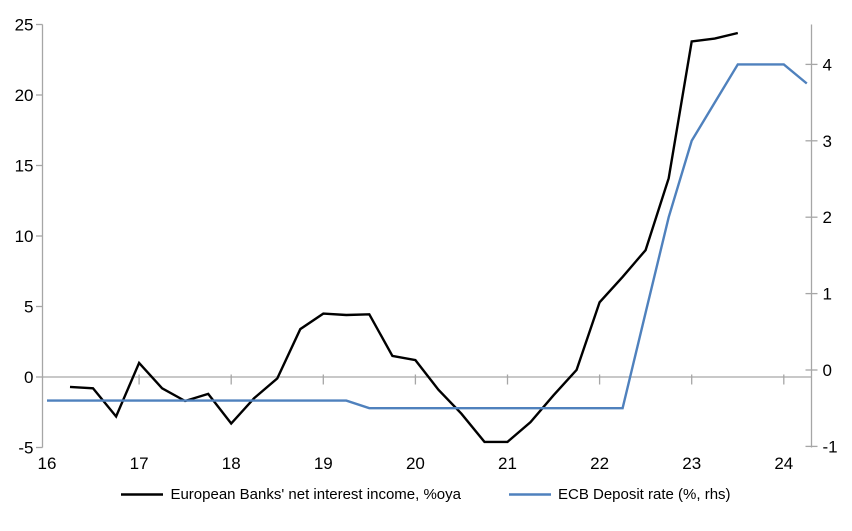  Describe the element at coordinates (529, 494) in the screenshot. I see `blue-line-swatch` at that location.